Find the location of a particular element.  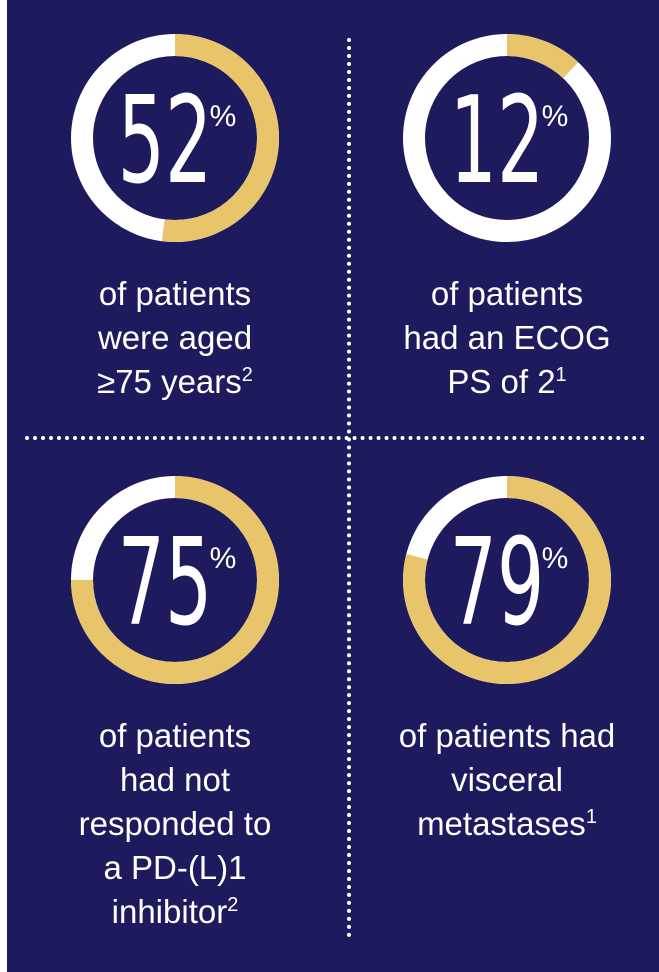

caption-line: metastases1 is located at coordinates (507, 823).